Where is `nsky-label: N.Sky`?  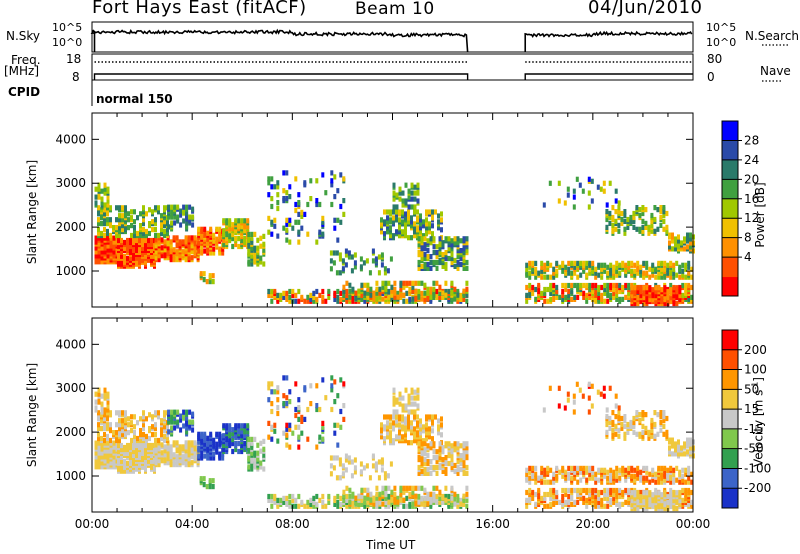 nsky-label: N.Sky is located at coordinates (23, 36).